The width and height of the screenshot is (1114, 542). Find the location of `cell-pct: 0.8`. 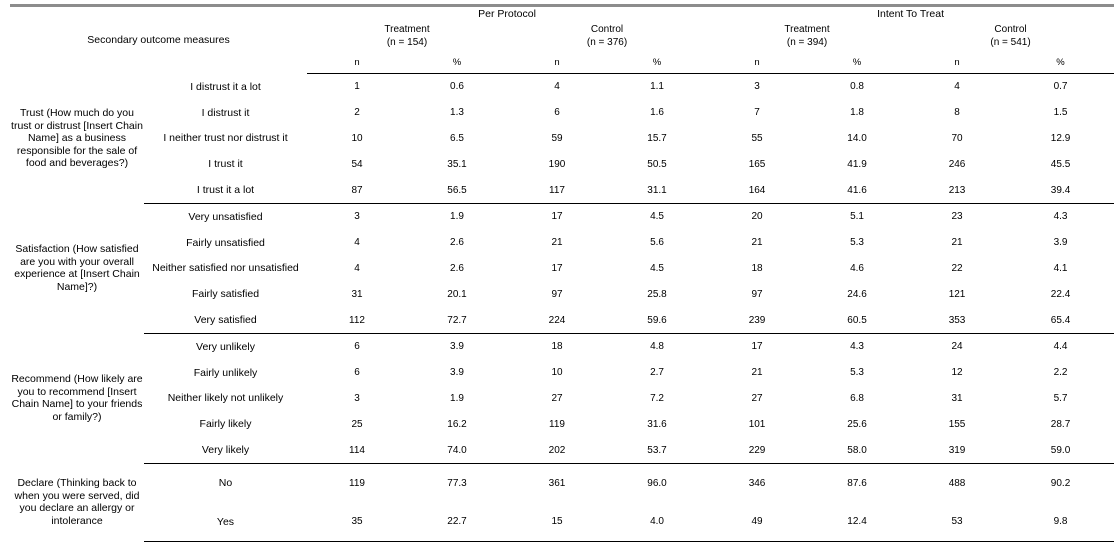

cell-pct: 0.8 is located at coordinates (857, 87).